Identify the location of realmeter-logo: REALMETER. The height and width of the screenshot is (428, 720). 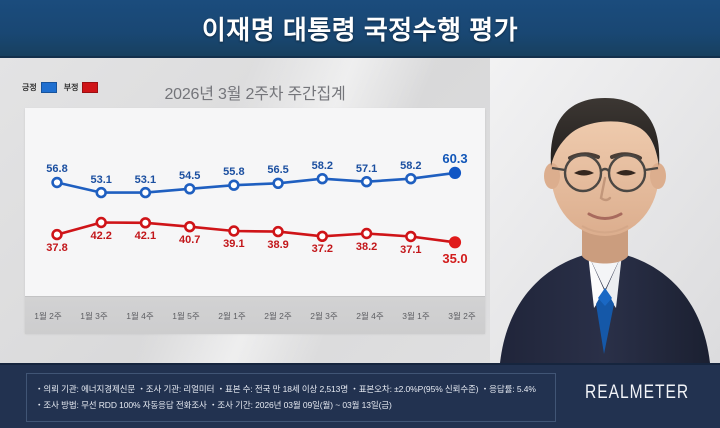
(637, 392).